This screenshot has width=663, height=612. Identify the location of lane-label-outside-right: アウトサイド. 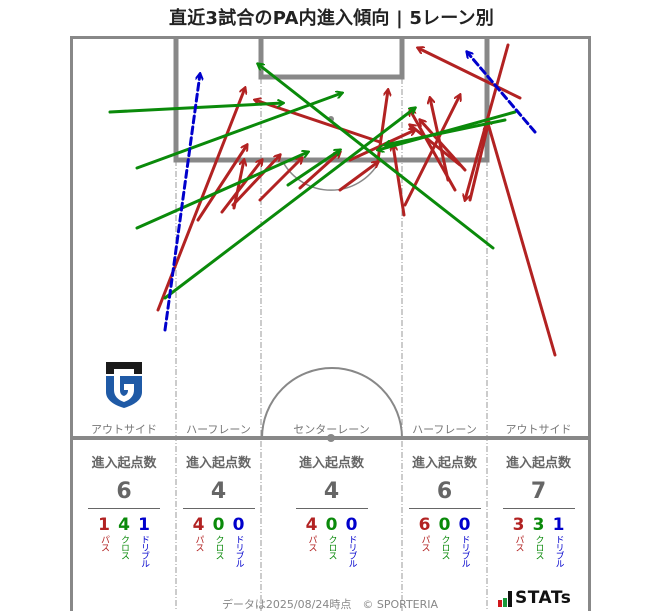
(538, 429).